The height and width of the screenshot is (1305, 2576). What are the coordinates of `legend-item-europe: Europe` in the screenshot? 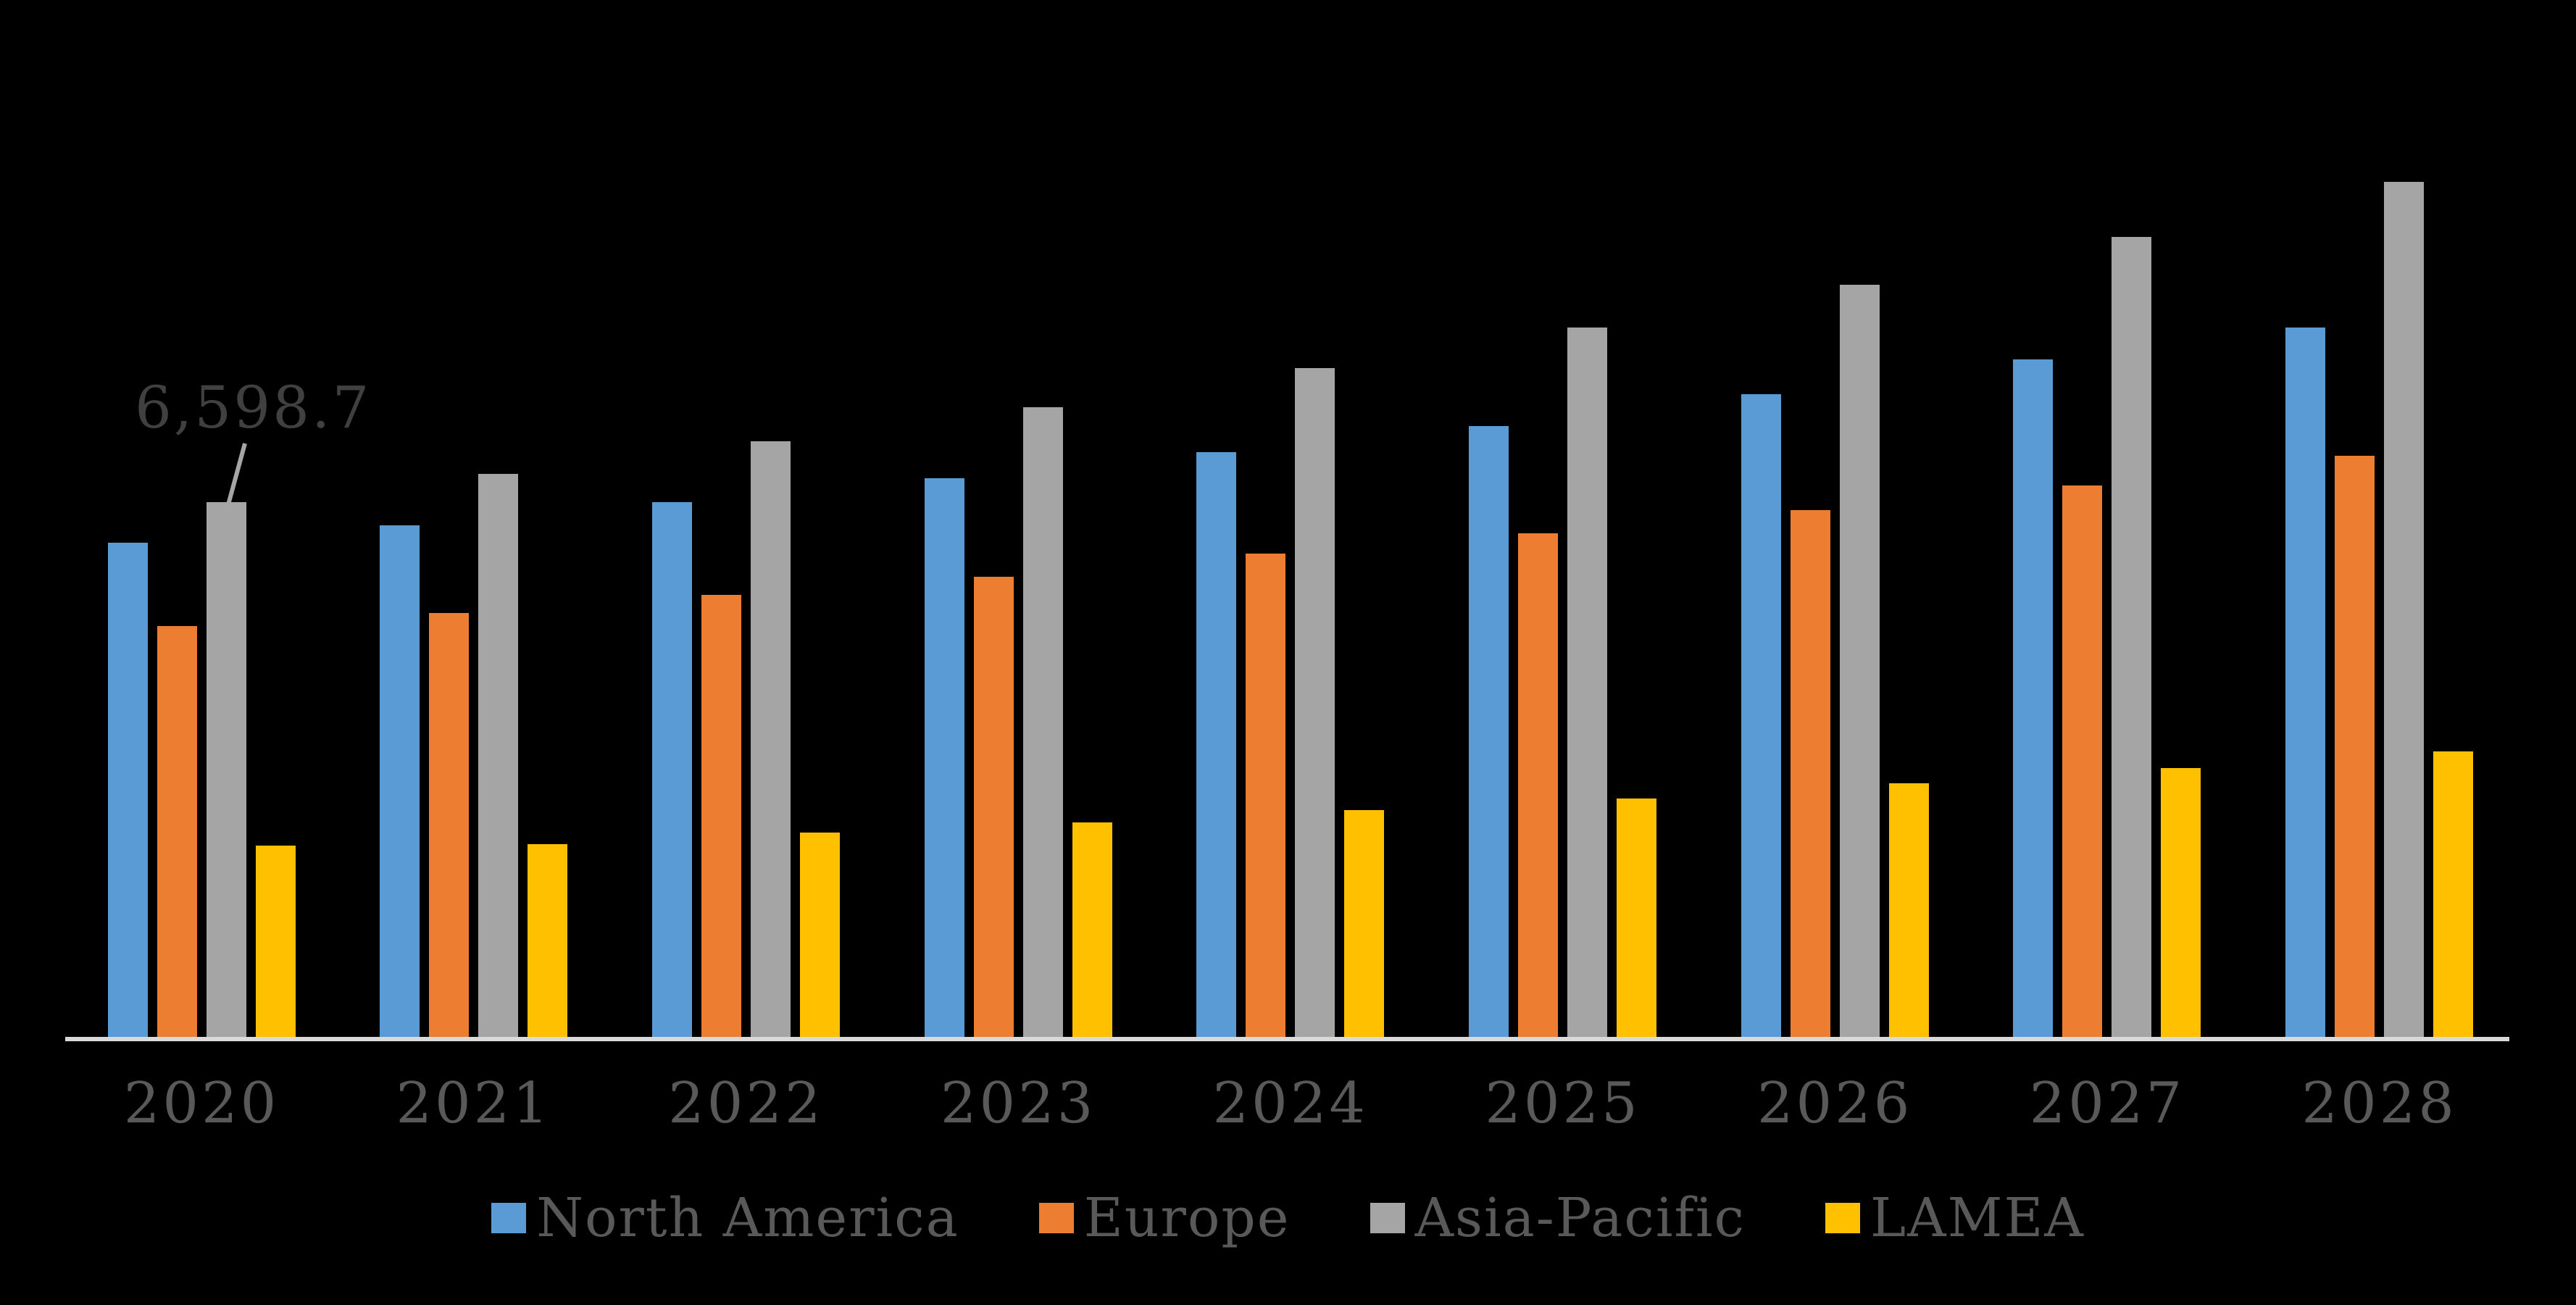 It's located at (1164, 1218).